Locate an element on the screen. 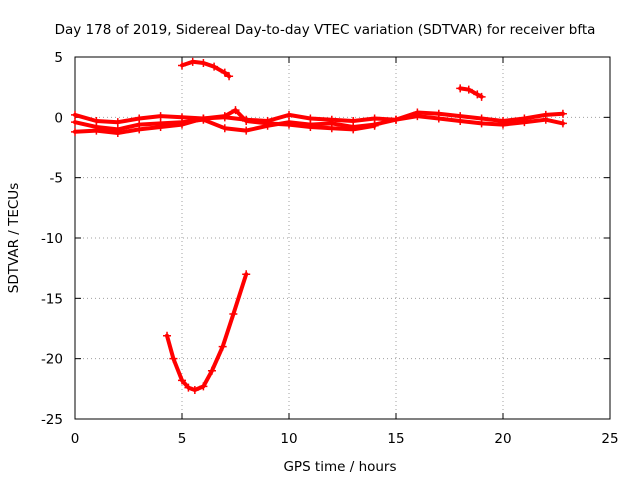 Image resolution: width=640 pixels, height=480 pixels. x-tick-label: 10 is located at coordinates (288, 439).